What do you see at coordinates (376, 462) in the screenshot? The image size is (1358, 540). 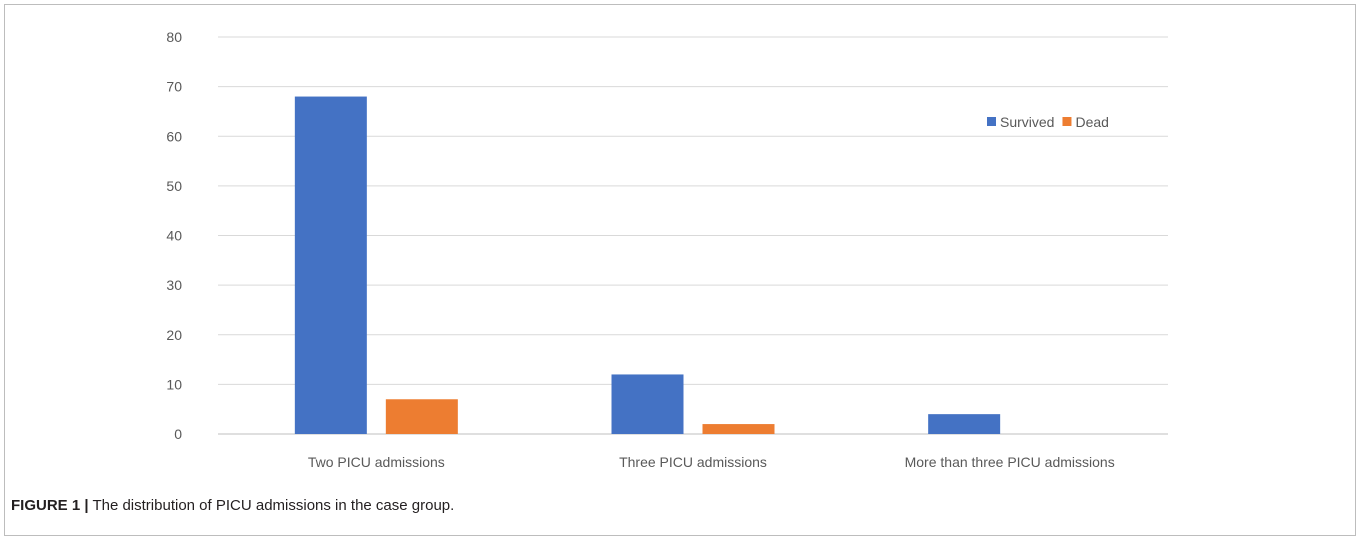 I see `category-label: Two PICU admissions` at bounding box center [376, 462].